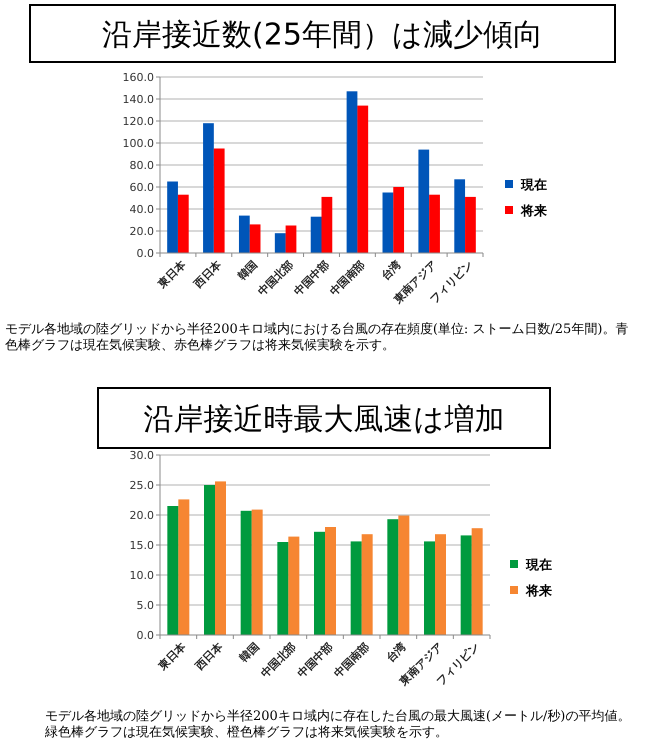 This screenshot has width=650, height=742. I want to click on text: モデル各地域の陸グリッドから半径200キロ域内における台風の存在頻度(単位: ストーム日数/25年間)。青色棒グラフは現在気候実験、赤色棒グラフは将来気候実験を示す。, so click(316, 337).